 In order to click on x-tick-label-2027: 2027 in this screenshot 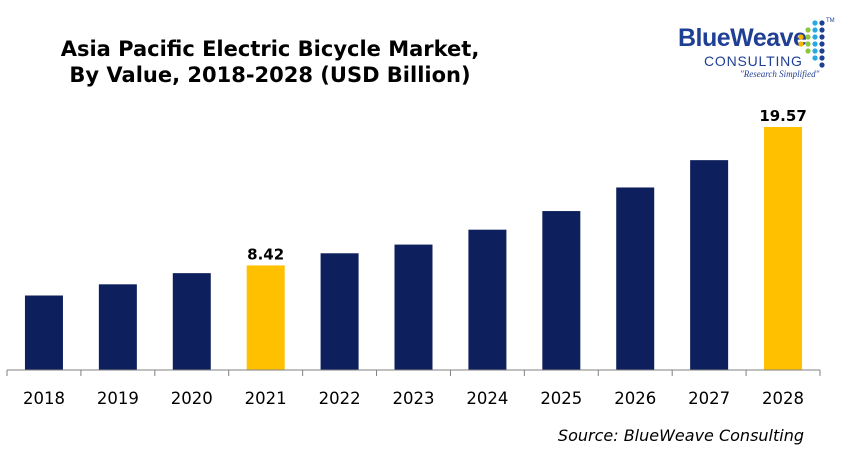, I will do `click(709, 398)`.